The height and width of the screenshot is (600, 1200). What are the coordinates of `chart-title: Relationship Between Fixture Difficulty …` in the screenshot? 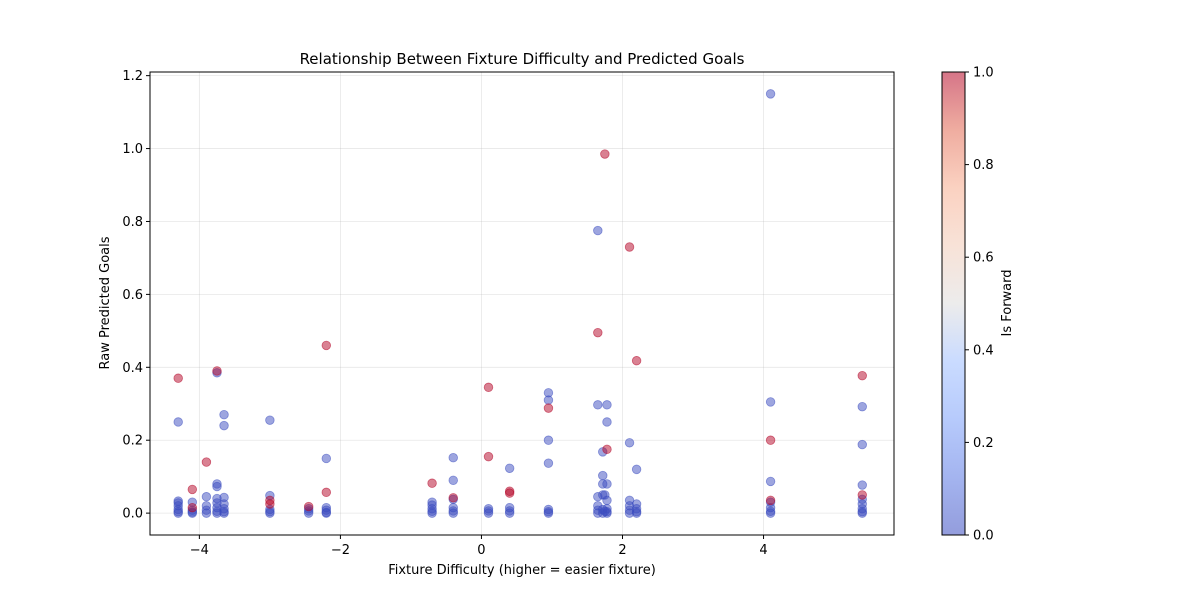 It's located at (522, 59).